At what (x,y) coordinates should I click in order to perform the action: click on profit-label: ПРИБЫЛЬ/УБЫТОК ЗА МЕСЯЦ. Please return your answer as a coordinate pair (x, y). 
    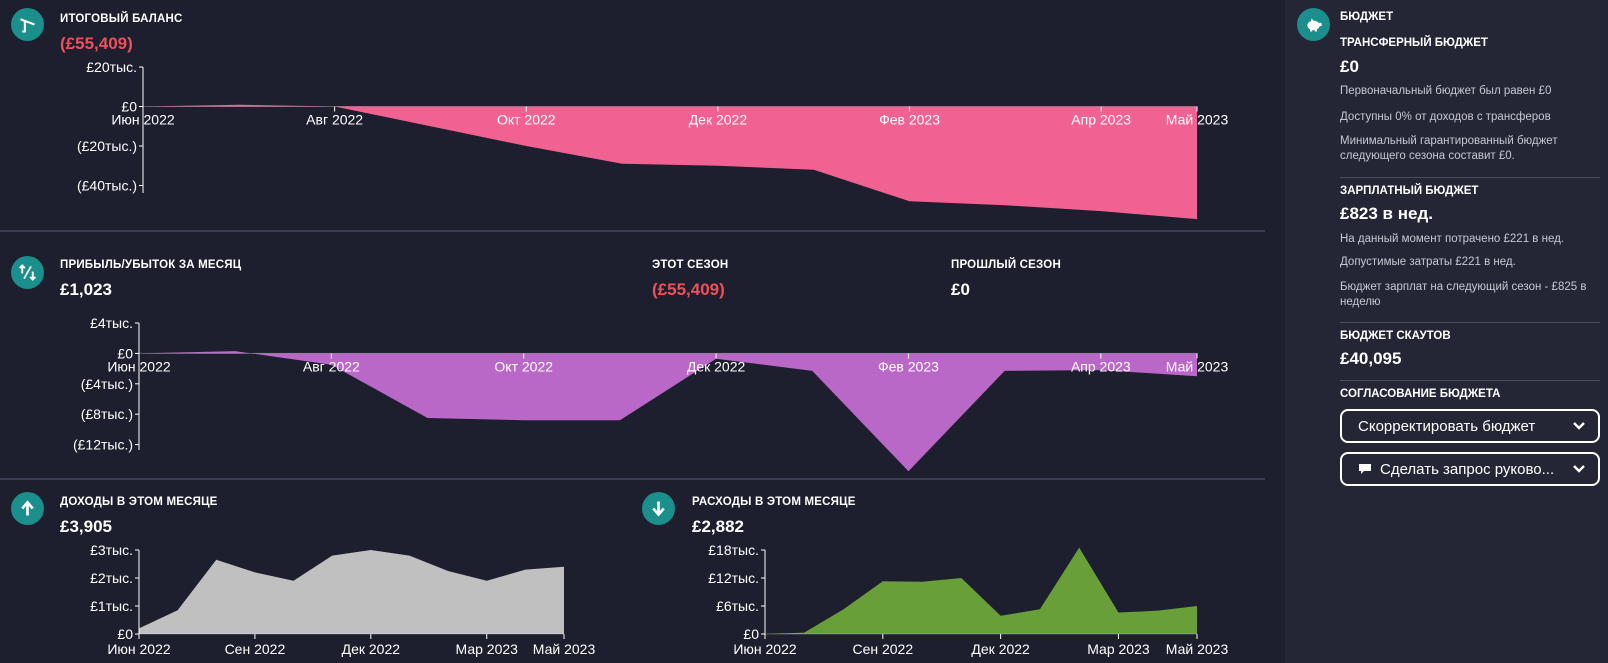
    Looking at the image, I should click on (151, 265).